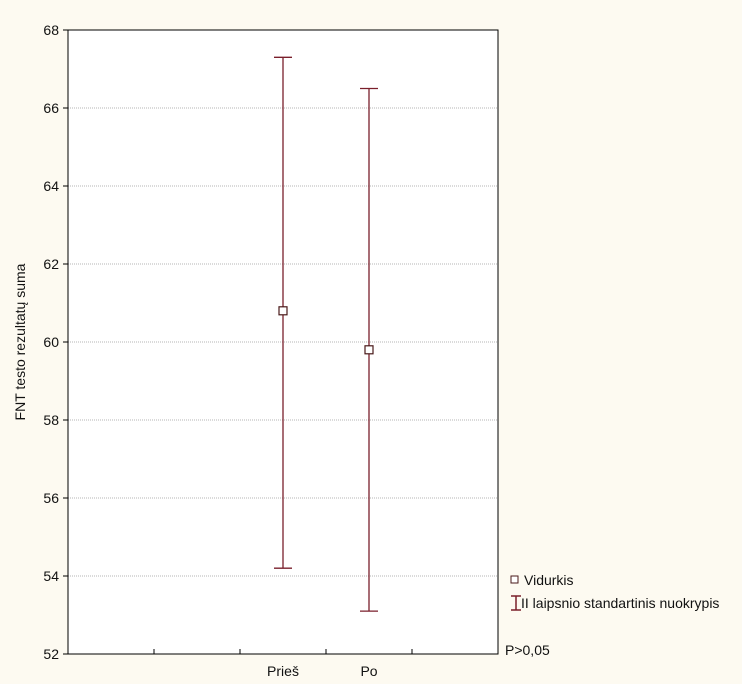 This screenshot has width=742, height=684. Describe the element at coordinates (51, 186) in the screenshot. I see `y-tick-label: 64` at that location.